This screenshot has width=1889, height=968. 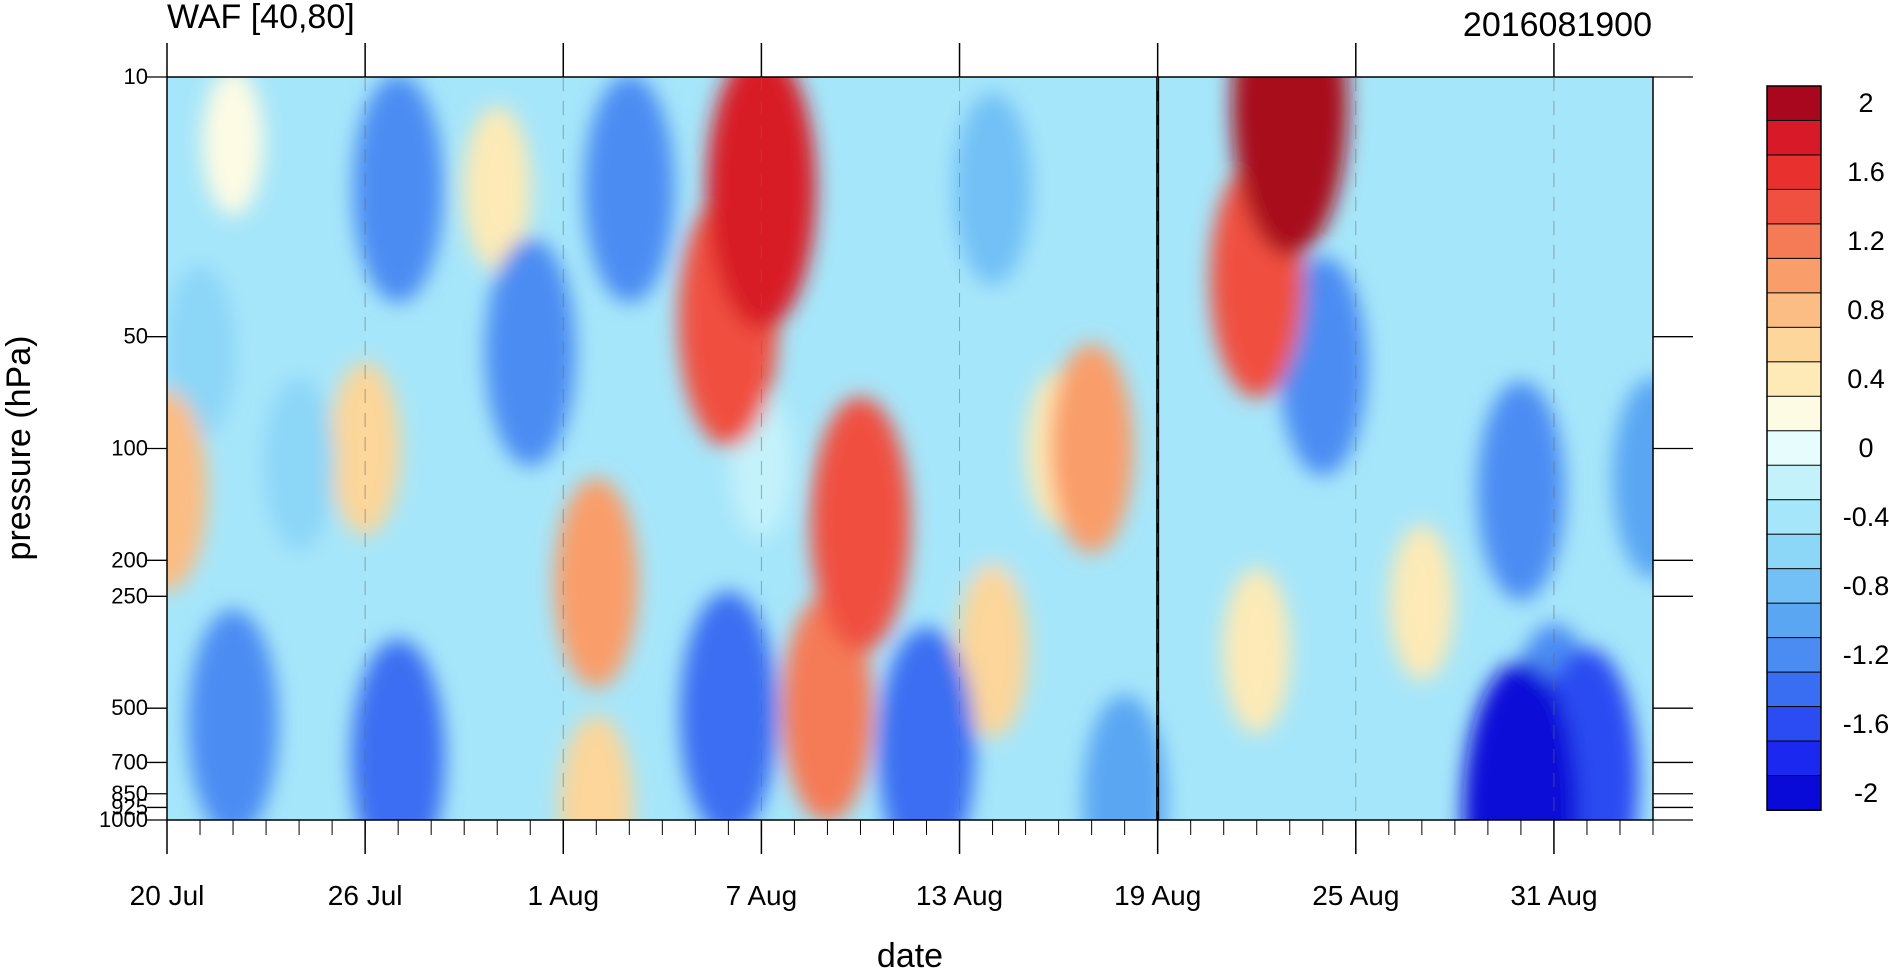 What do you see at coordinates (959, 895) in the screenshot?
I see `x-tick-label: 13 Aug` at bounding box center [959, 895].